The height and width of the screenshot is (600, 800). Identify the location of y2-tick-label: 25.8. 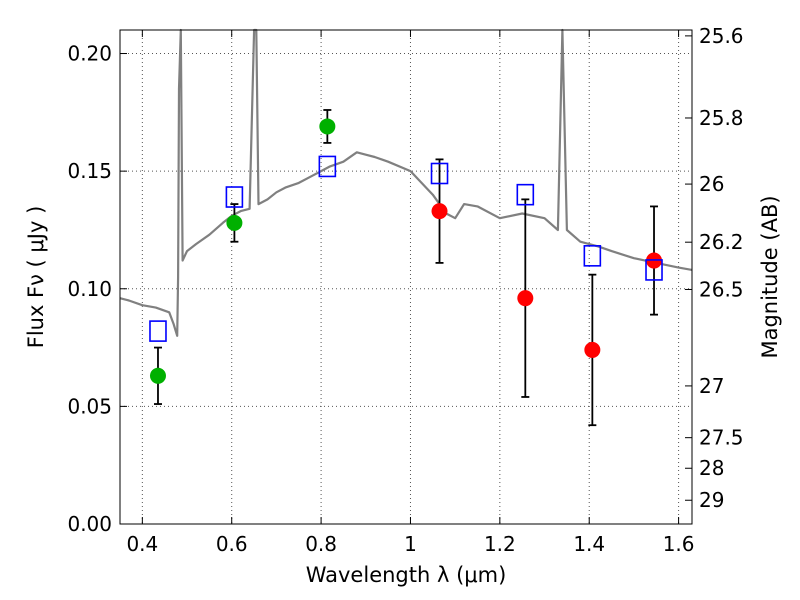
(721, 118).